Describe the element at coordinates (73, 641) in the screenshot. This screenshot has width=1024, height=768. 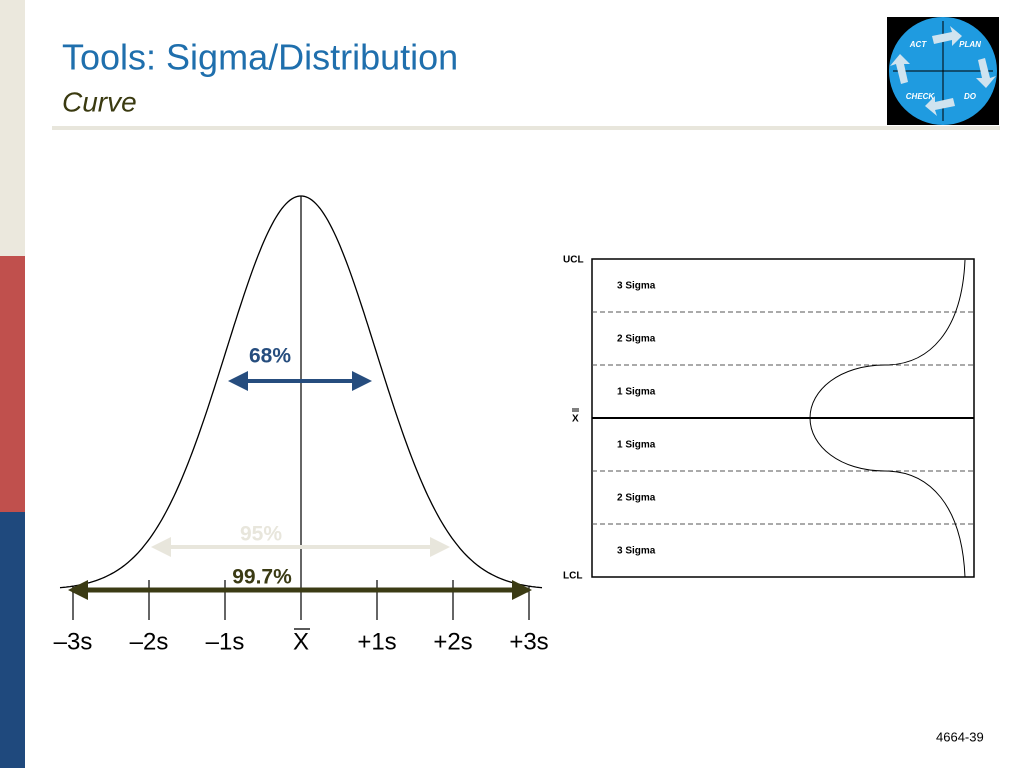
I see `axis-label: –3s` at that location.